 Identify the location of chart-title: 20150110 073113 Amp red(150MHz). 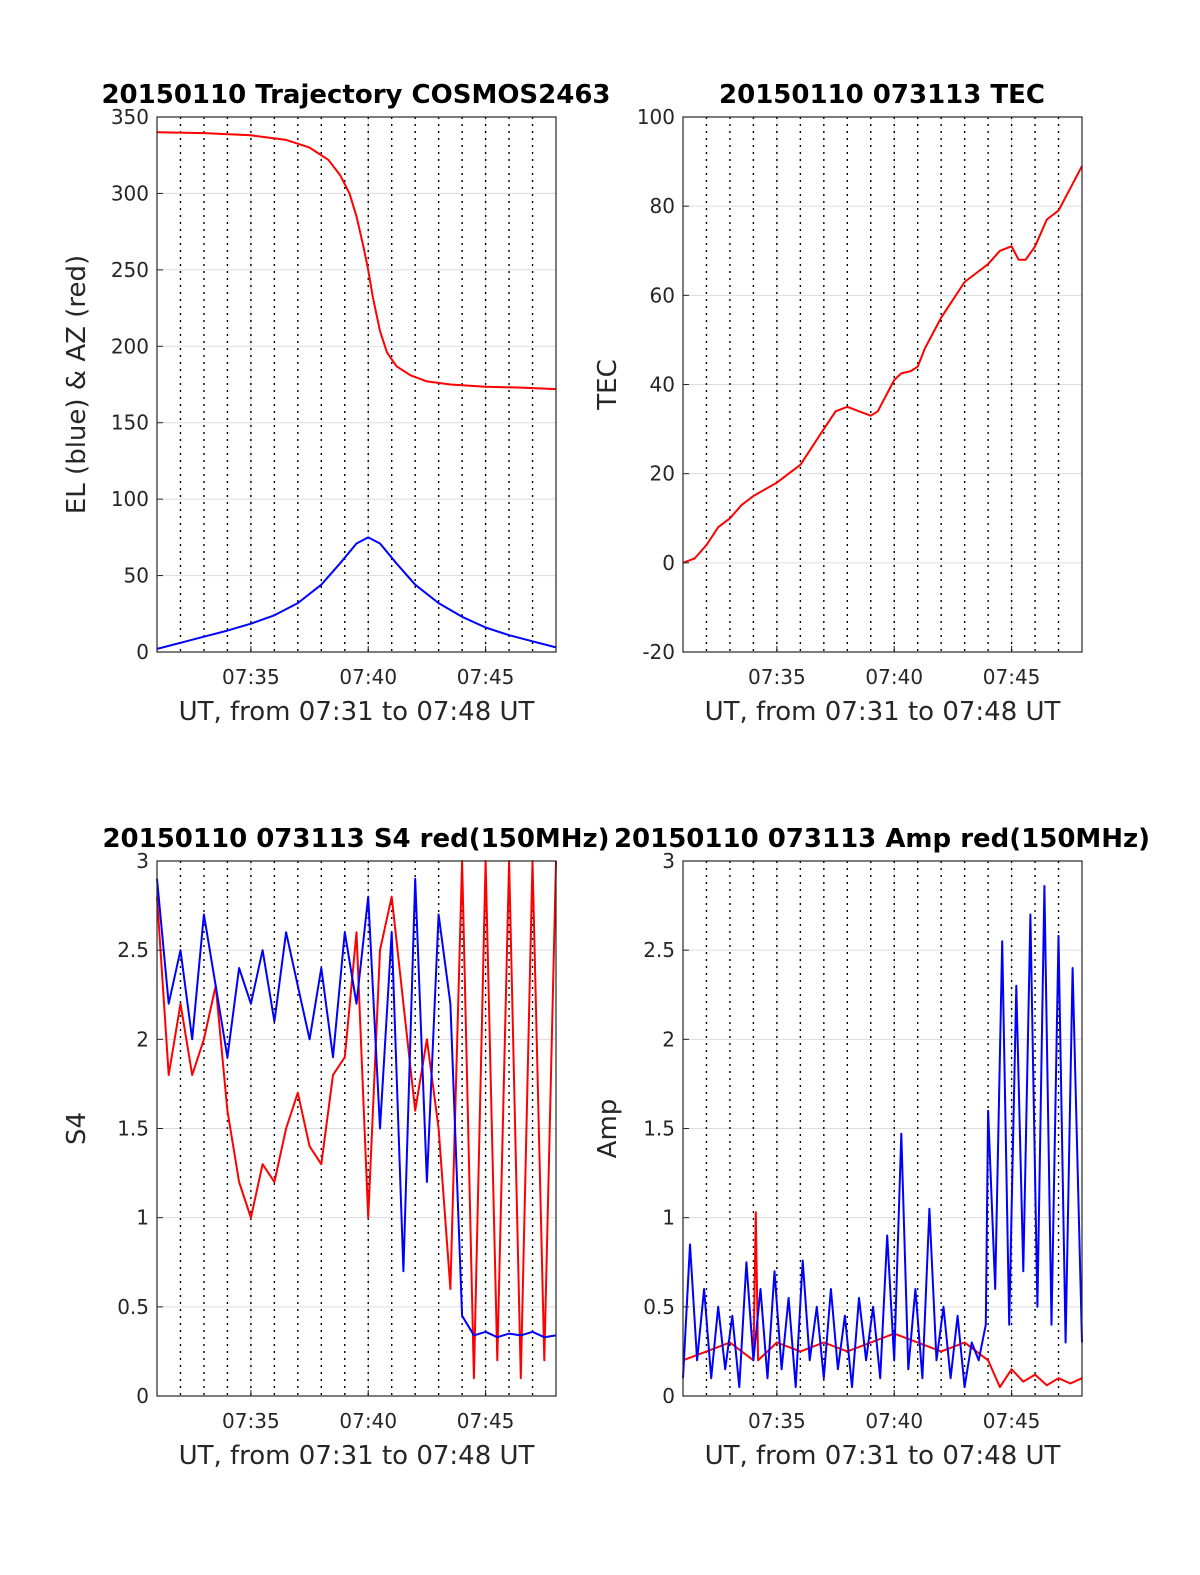
(882, 839).